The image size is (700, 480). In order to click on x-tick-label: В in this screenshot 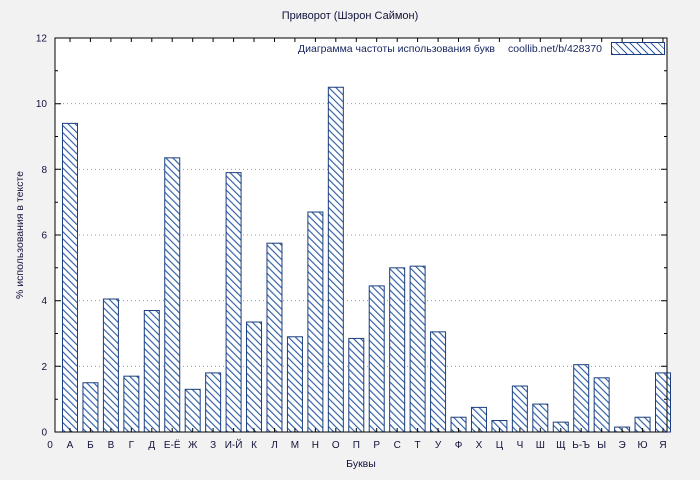, I will do `click(111, 445)`.